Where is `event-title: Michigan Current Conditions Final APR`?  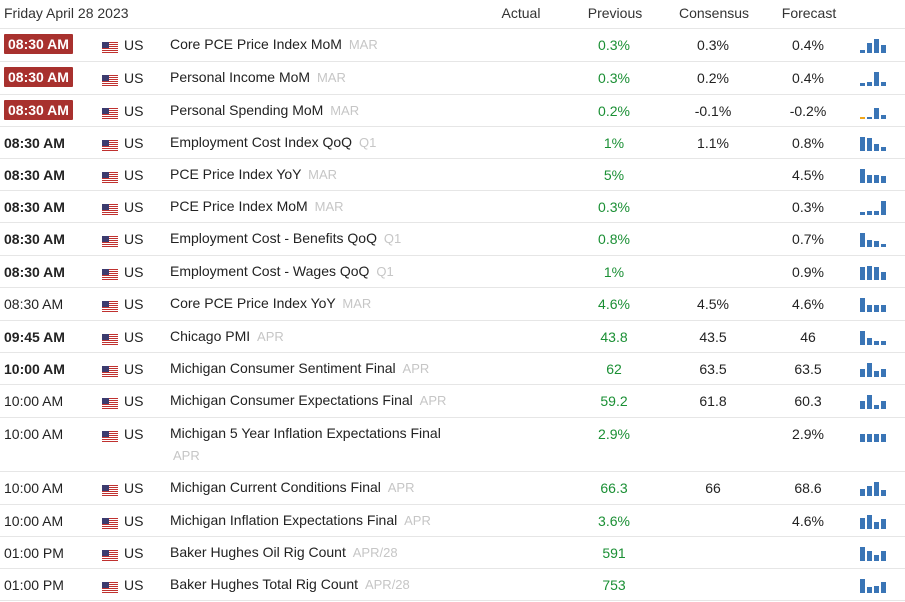 event-title: Michigan Current Conditions Final APR is located at coordinates (312, 487).